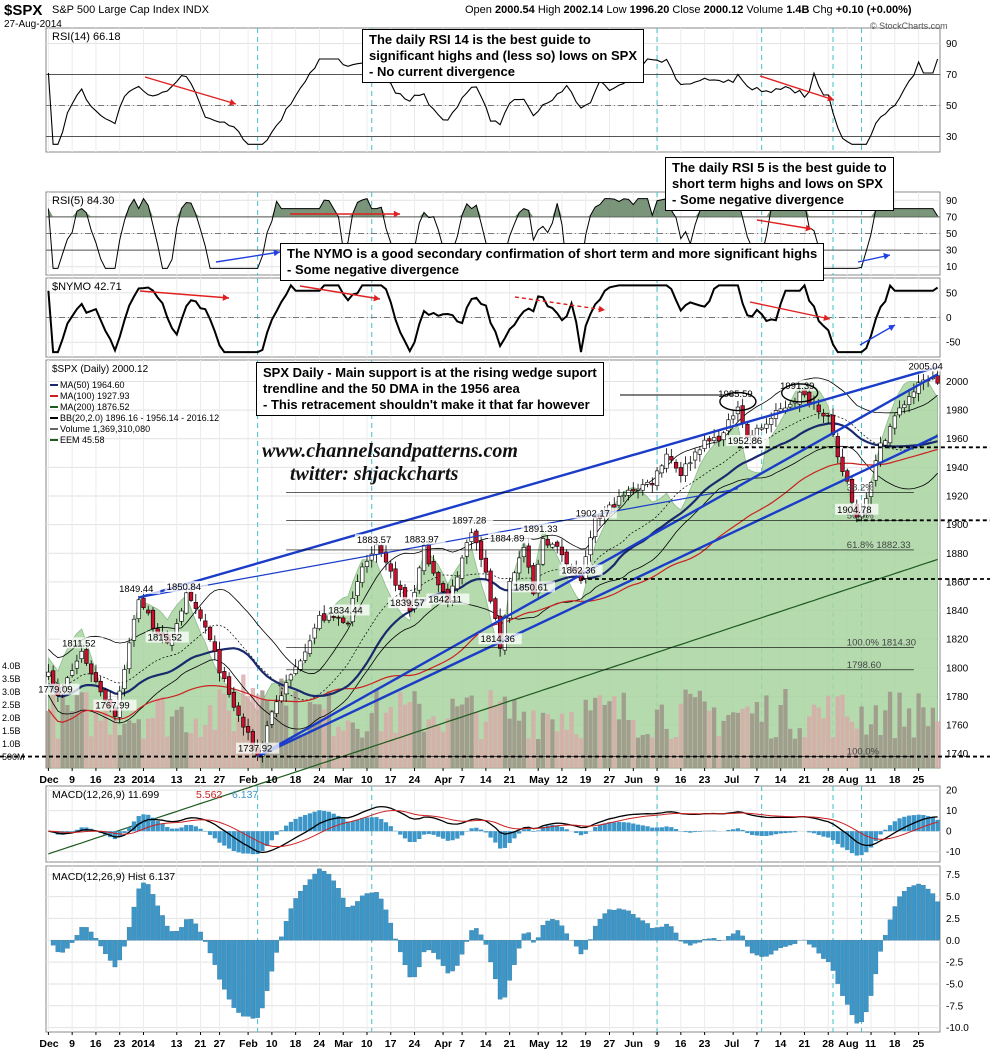 The width and height of the screenshot is (990, 1051). I want to click on divergence-arrow-rsi5-shaft, so click(248, 257).